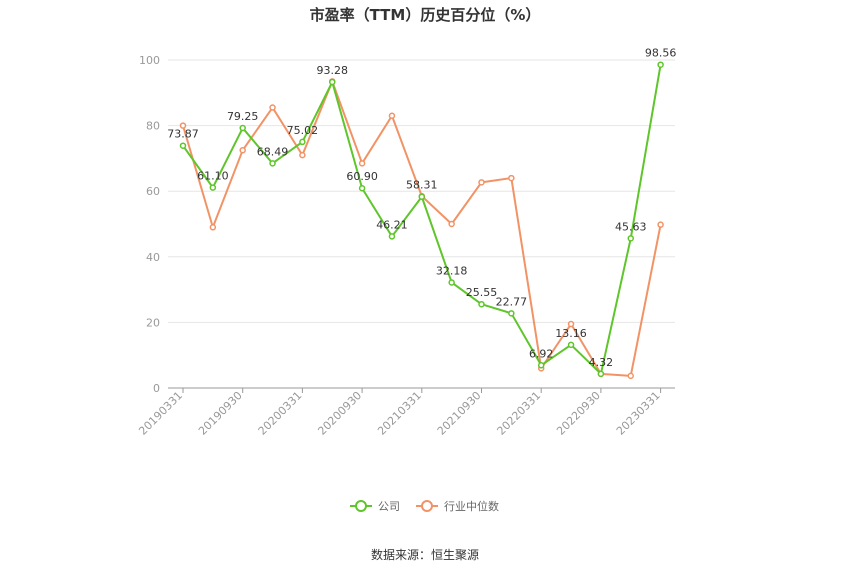  Describe the element at coordinates (183, 134) in the screenshot. I see `data-label: 73.87` at that location.